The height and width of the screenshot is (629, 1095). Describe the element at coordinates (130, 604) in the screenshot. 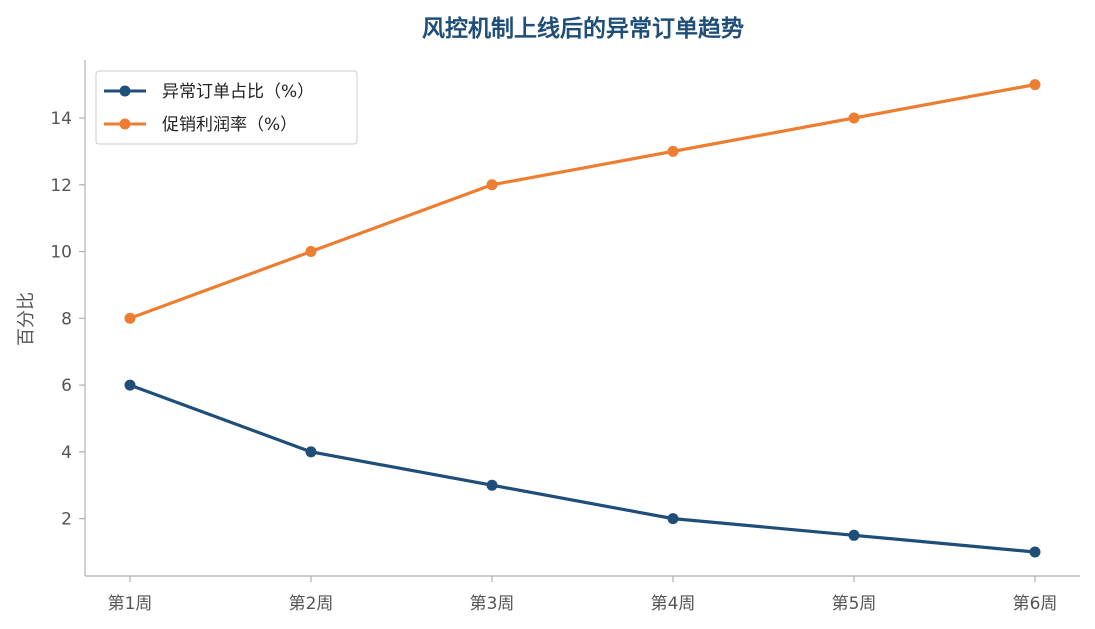

I see `x-tick-label: 第1周` at that location.